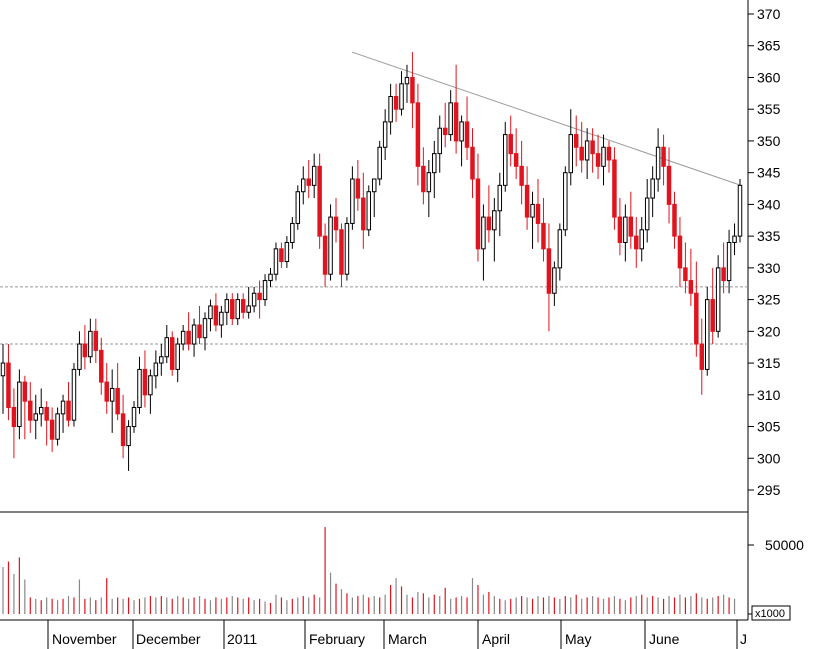 This screenshot has width=817, height=649. Describe the element at coordinates (84, 639) in the screenshot. I see `month-label: November` at that location.